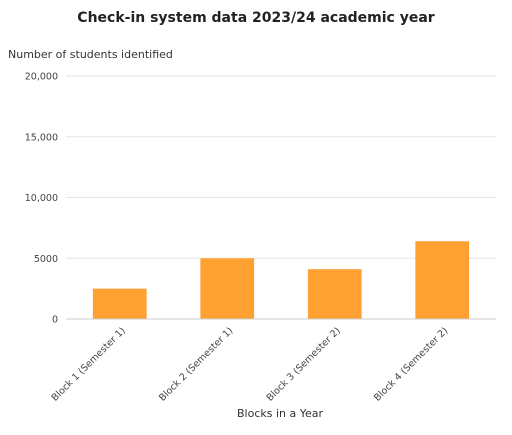  What do you see at coordinates (411, 364) in the screenshot?
I see `x-tick-label: Block 4 (Semester 2)` at bounding box center [411, 364].